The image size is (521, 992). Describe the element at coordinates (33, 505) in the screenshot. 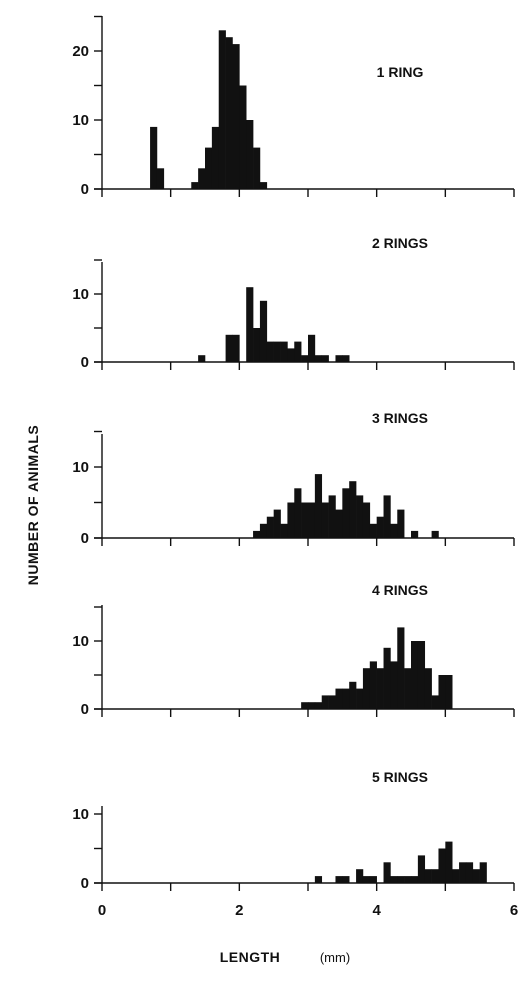

I see `y-axis-title: NUMBER OF ANIMALS` at that location.